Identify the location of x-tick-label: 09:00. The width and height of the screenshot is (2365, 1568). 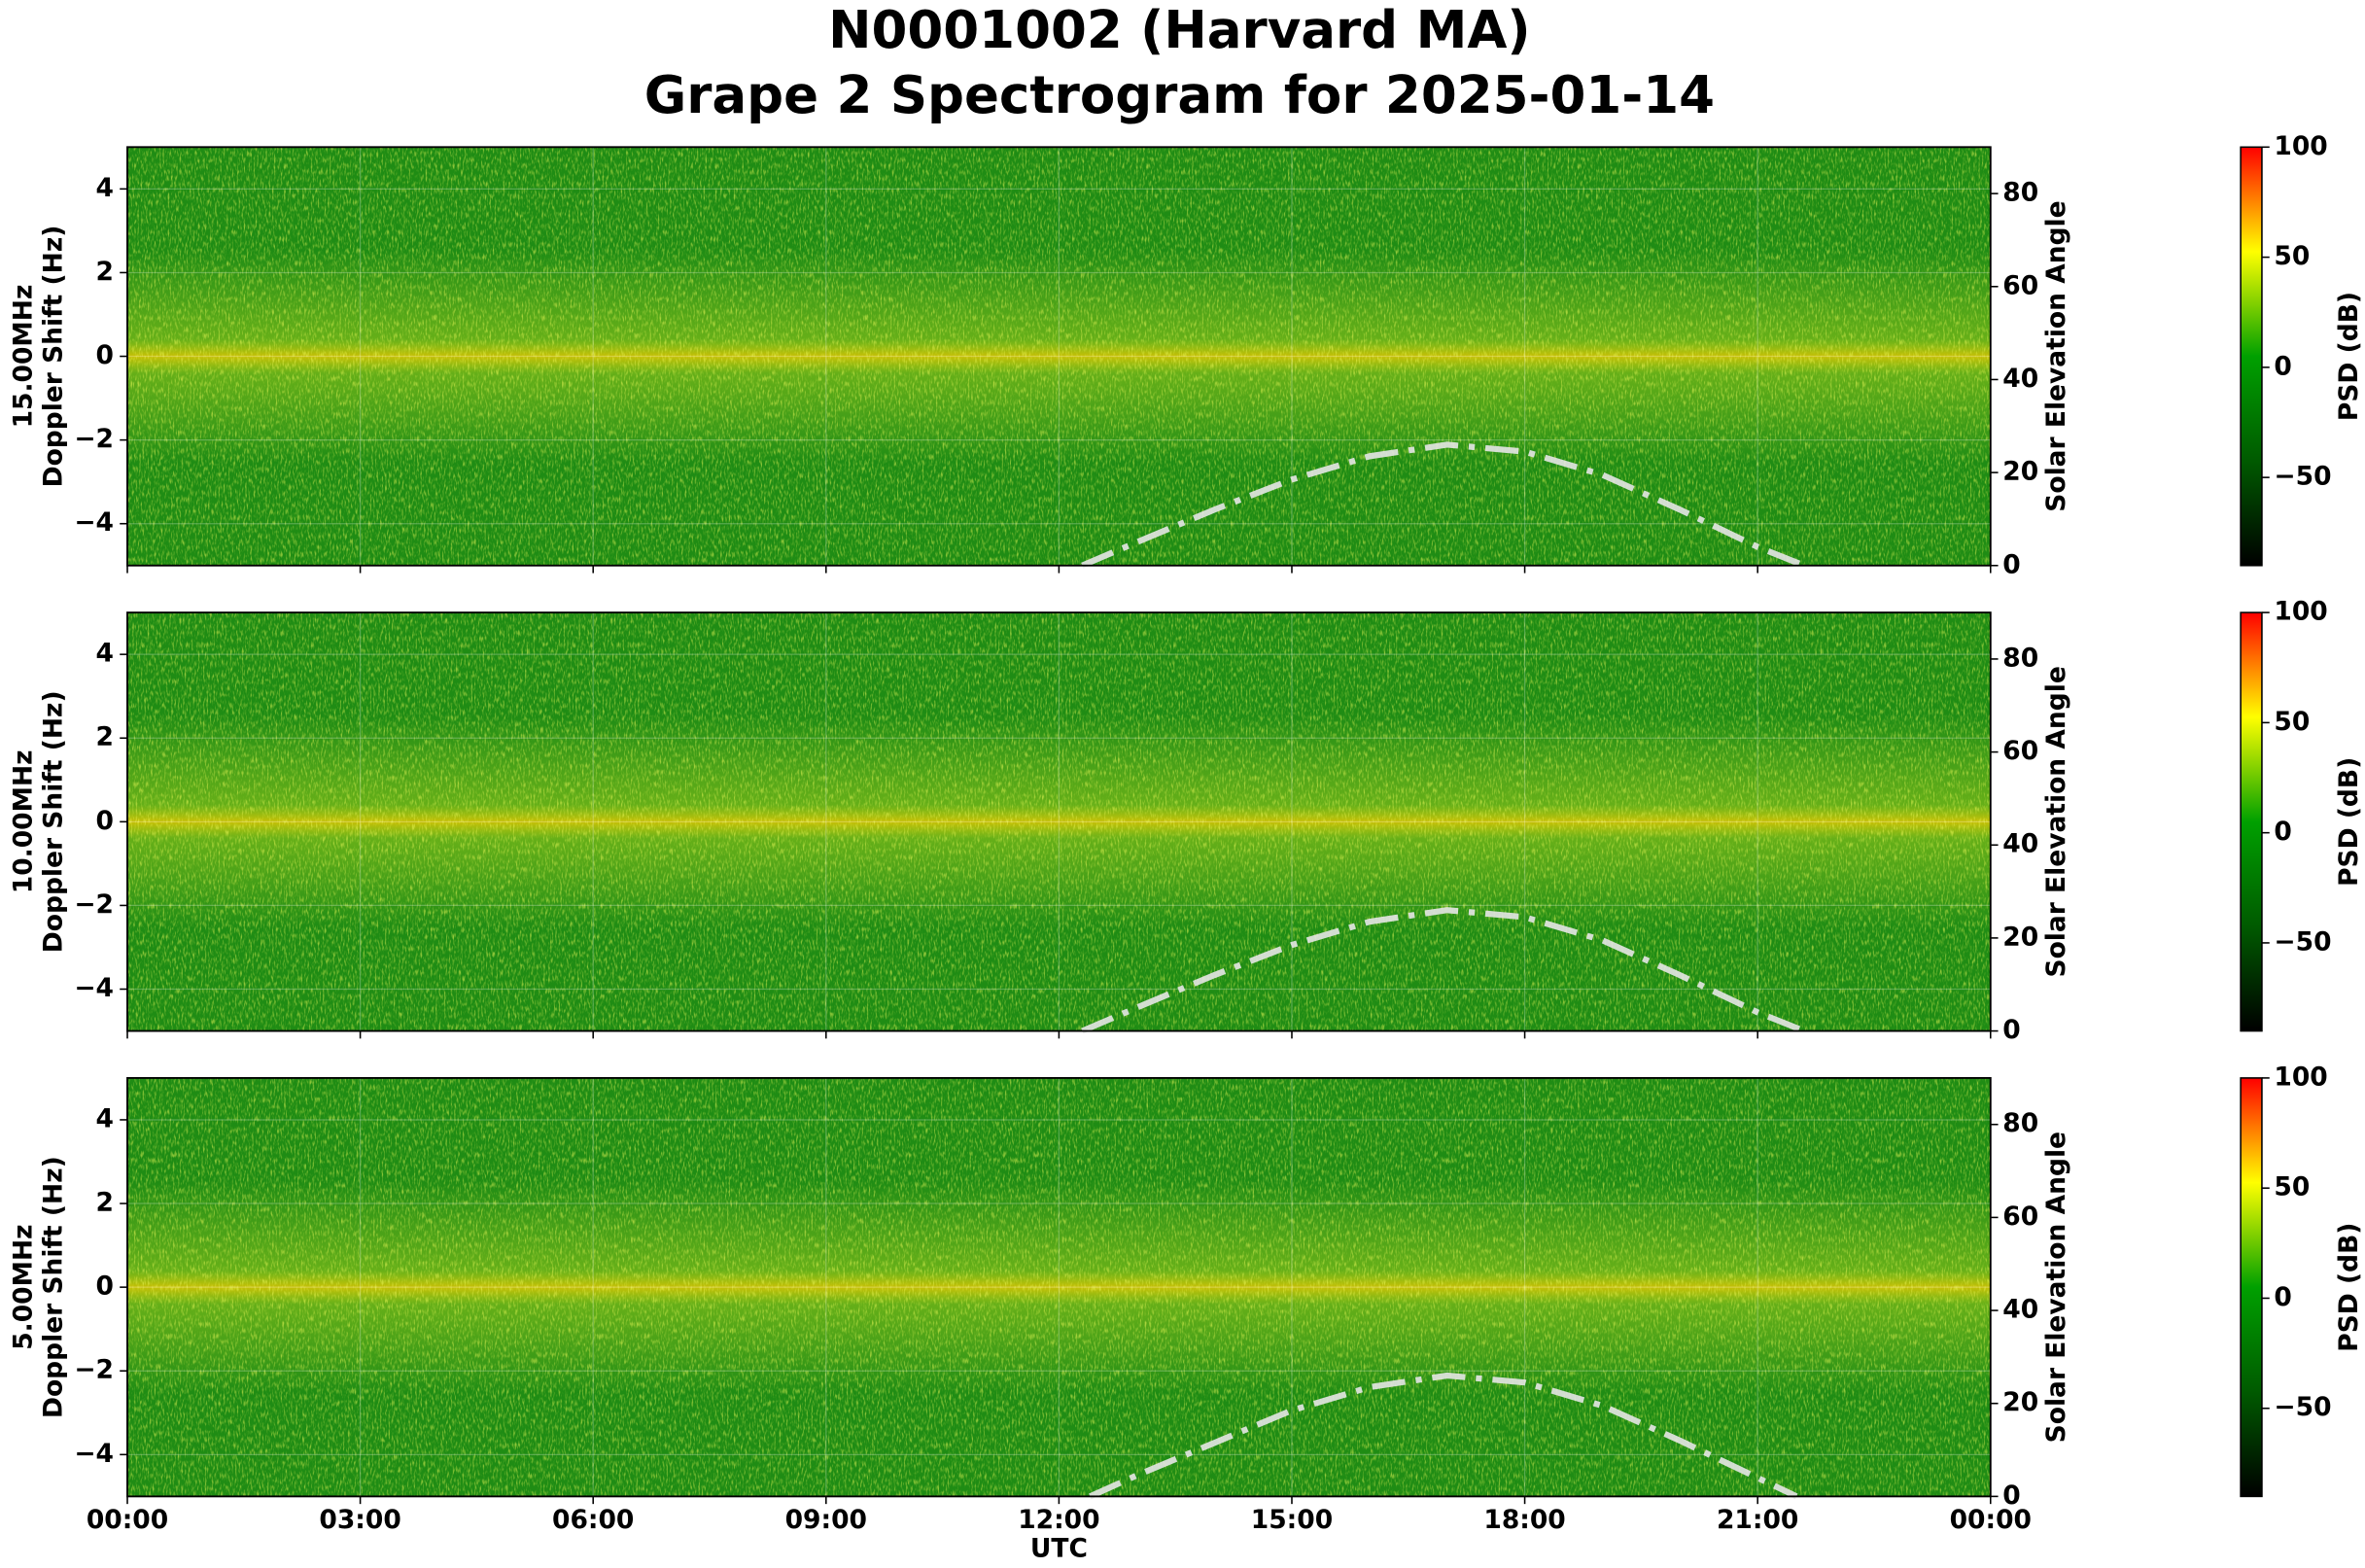
(826, 1520).